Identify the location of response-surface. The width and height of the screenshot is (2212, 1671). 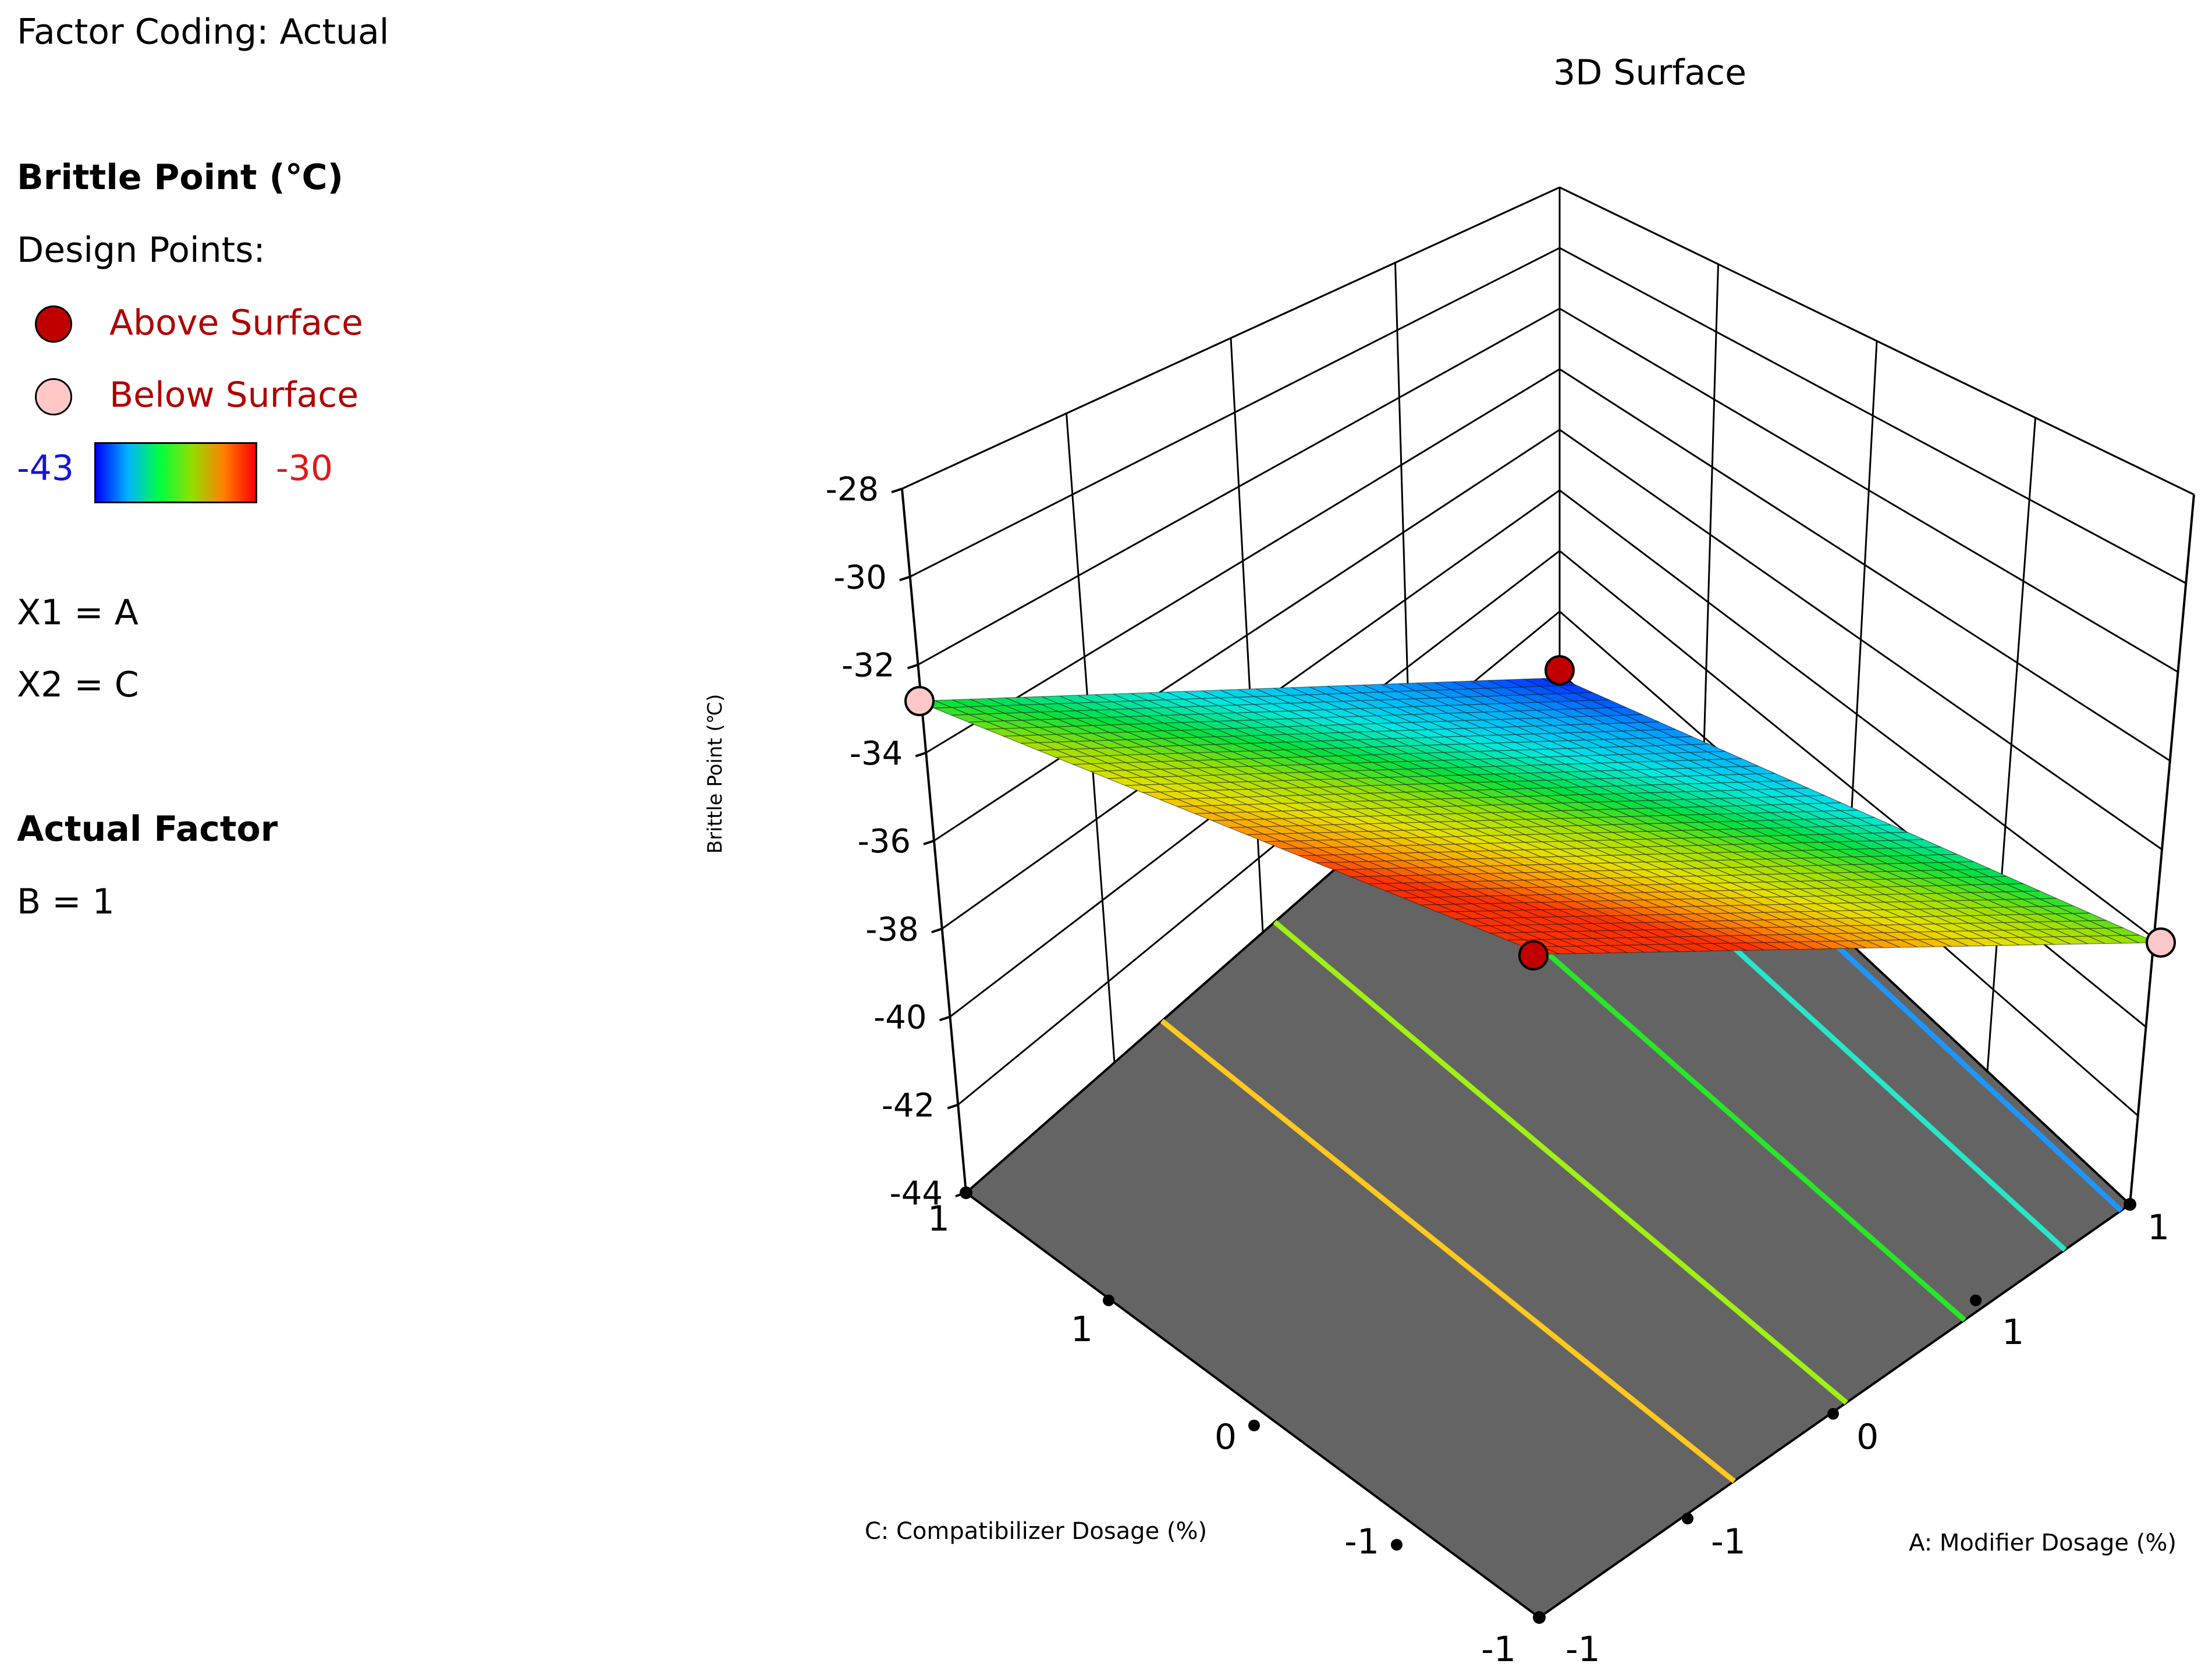
(1536, 816).